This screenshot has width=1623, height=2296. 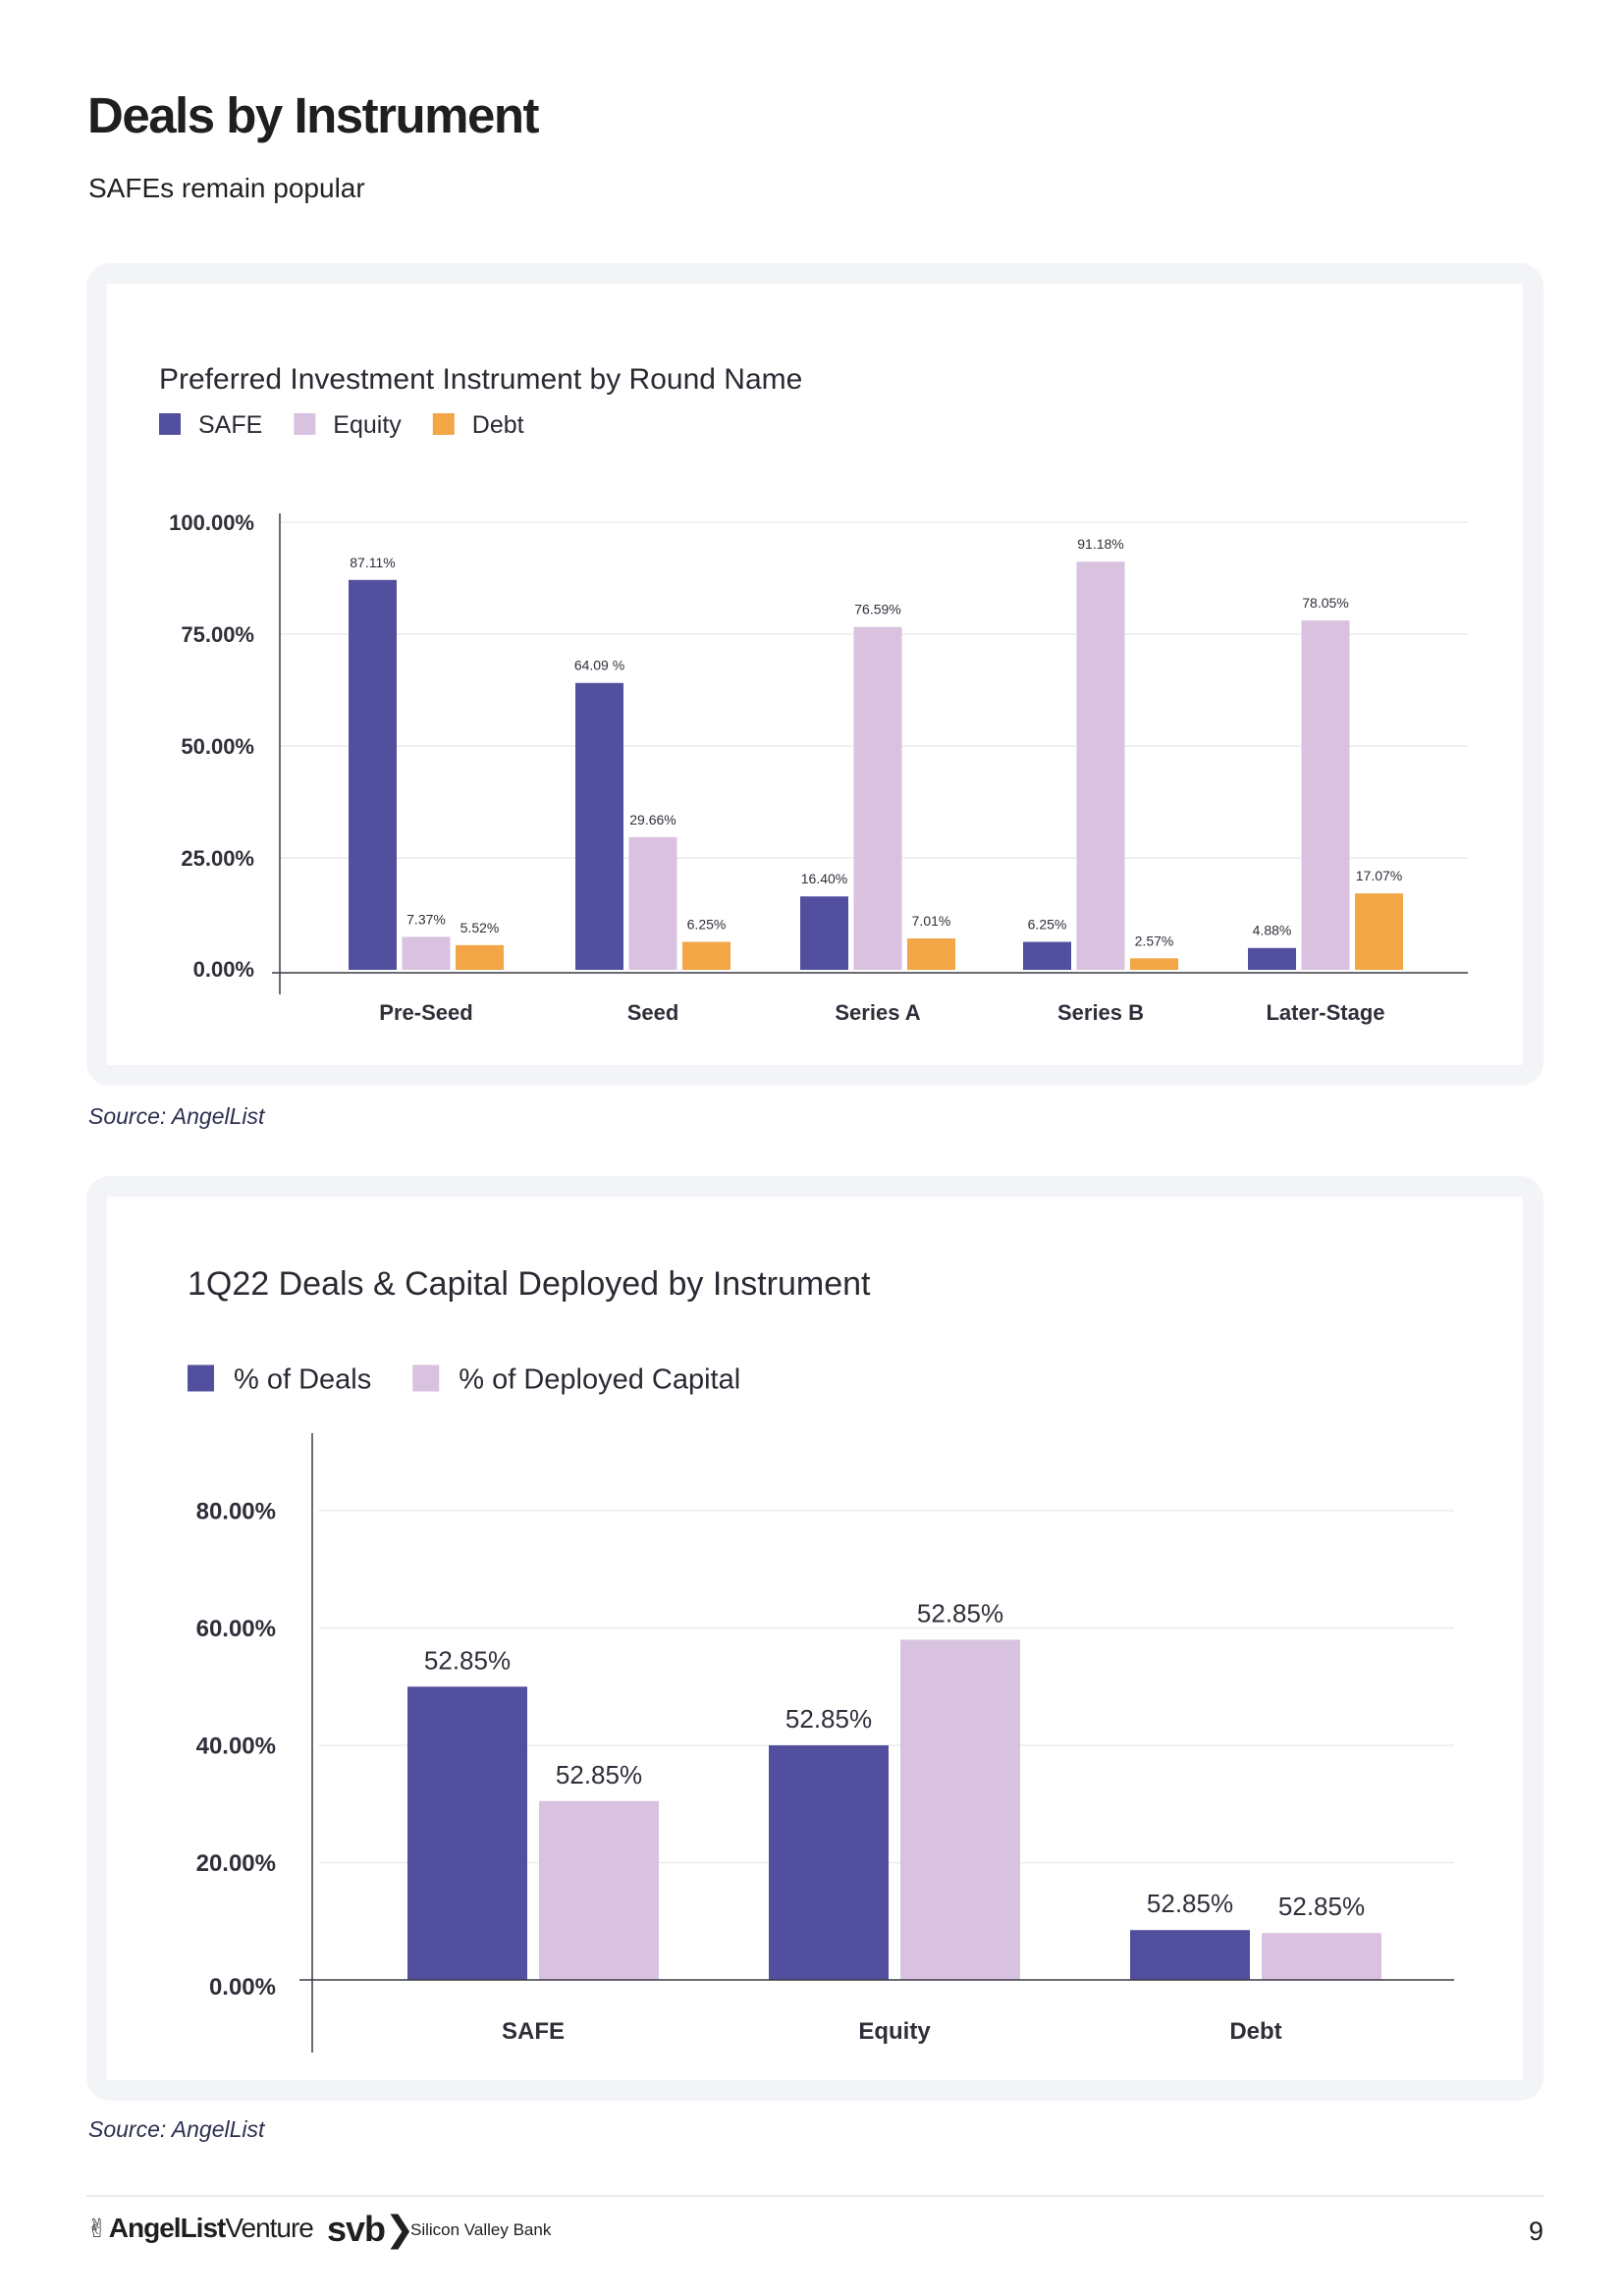 What do you see at coordinates (814, 2196) in the screenshot?
I see `footer-divider` at bounding box center [814, 2196].